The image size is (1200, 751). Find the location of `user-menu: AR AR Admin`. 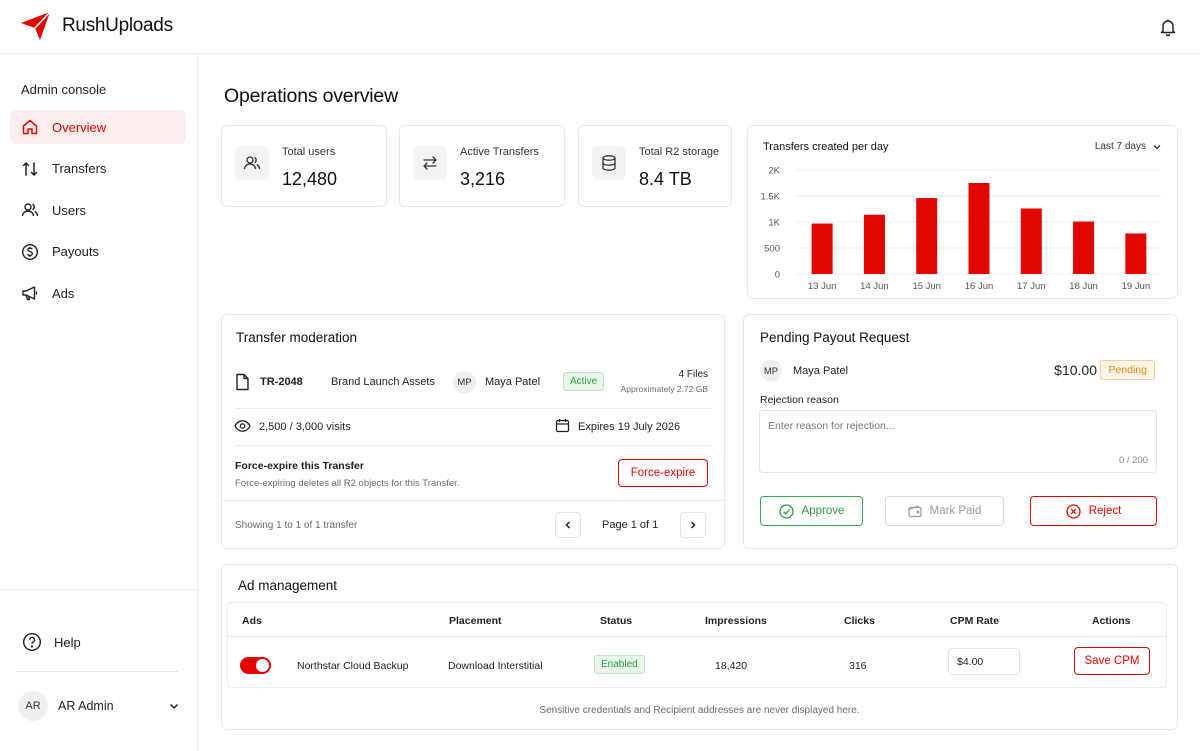

user-menu: AR AR Admin is located at coordinates (99, 706).